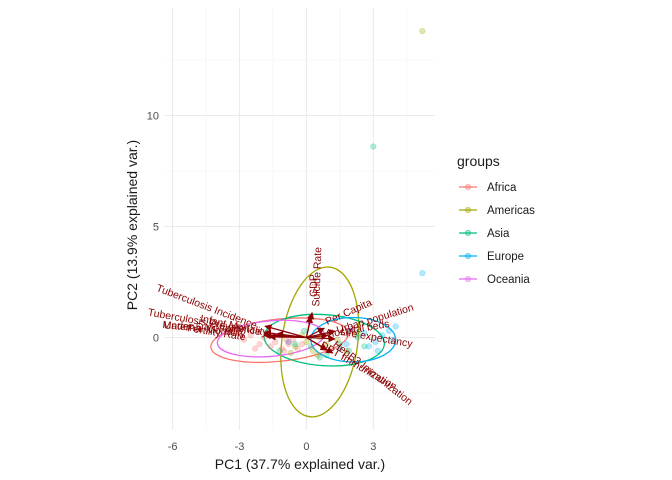 The height and width of the screenshot is (480, 672). What do you see at coordinates (173, 447) in the screenshot?
I see `x-tick-label: -6` at bounding box center [173, 447].